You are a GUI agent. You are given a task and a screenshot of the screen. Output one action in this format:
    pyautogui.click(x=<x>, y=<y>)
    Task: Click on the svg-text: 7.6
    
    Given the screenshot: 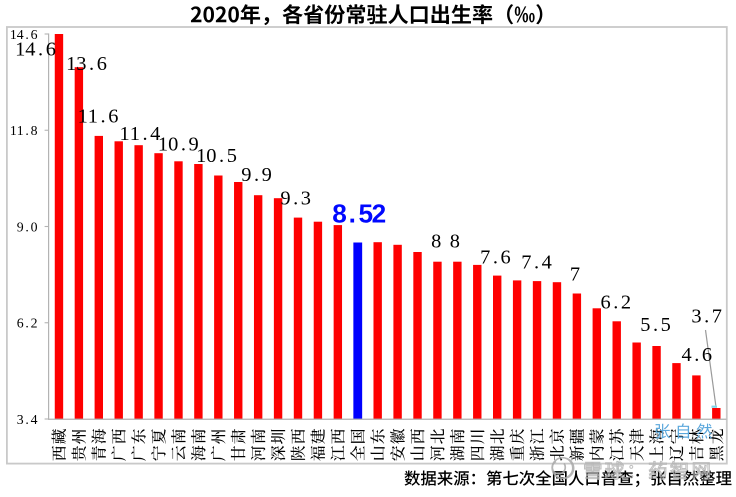 What is the action you would take?
    pyautogui.click(x=495, y=258)
    